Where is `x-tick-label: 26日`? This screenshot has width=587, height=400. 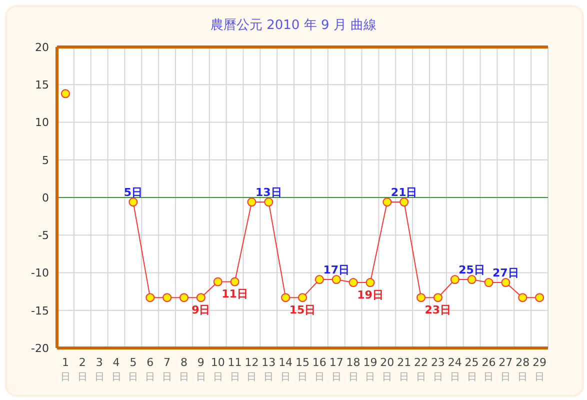
x-tick-label: 26日 is located at coordinates (489, 369).